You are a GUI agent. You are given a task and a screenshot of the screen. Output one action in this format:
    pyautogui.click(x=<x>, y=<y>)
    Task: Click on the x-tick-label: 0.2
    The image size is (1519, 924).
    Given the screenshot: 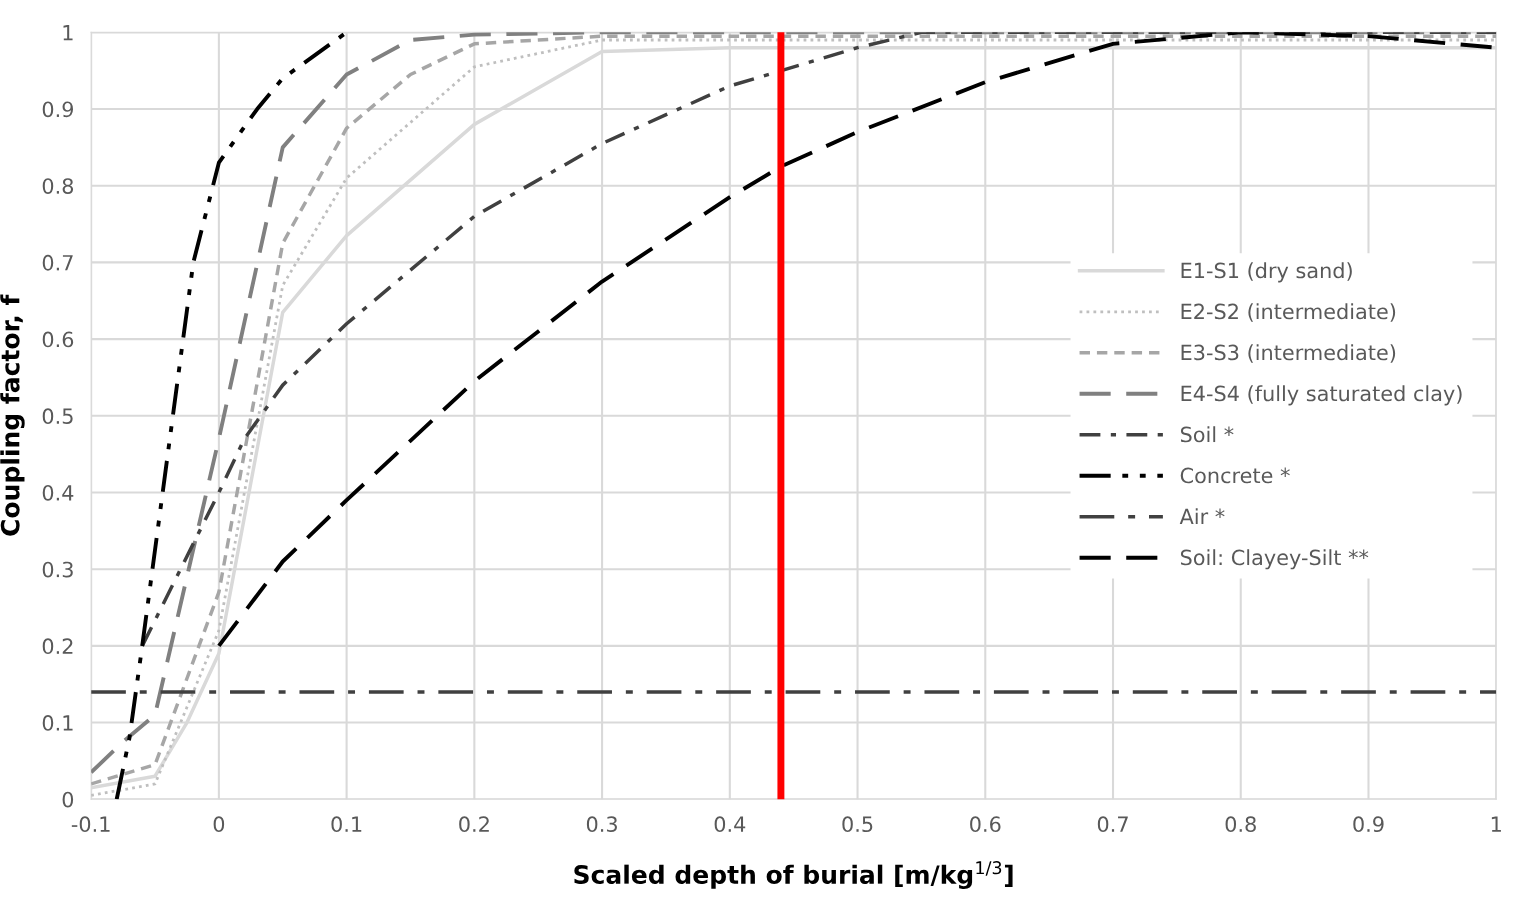 What is the action you would take?
    pyautogui.click(x=474, y=824)
    